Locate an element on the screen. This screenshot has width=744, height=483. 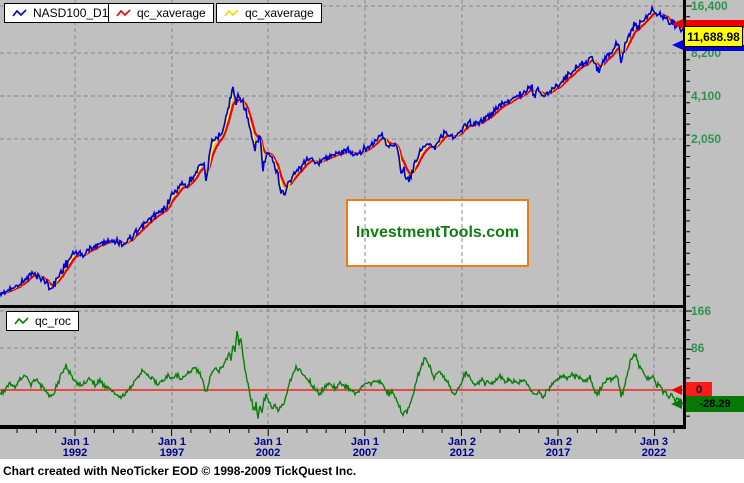
watermark-box: InvestmentTools.com is located at coordinates (437, 233).